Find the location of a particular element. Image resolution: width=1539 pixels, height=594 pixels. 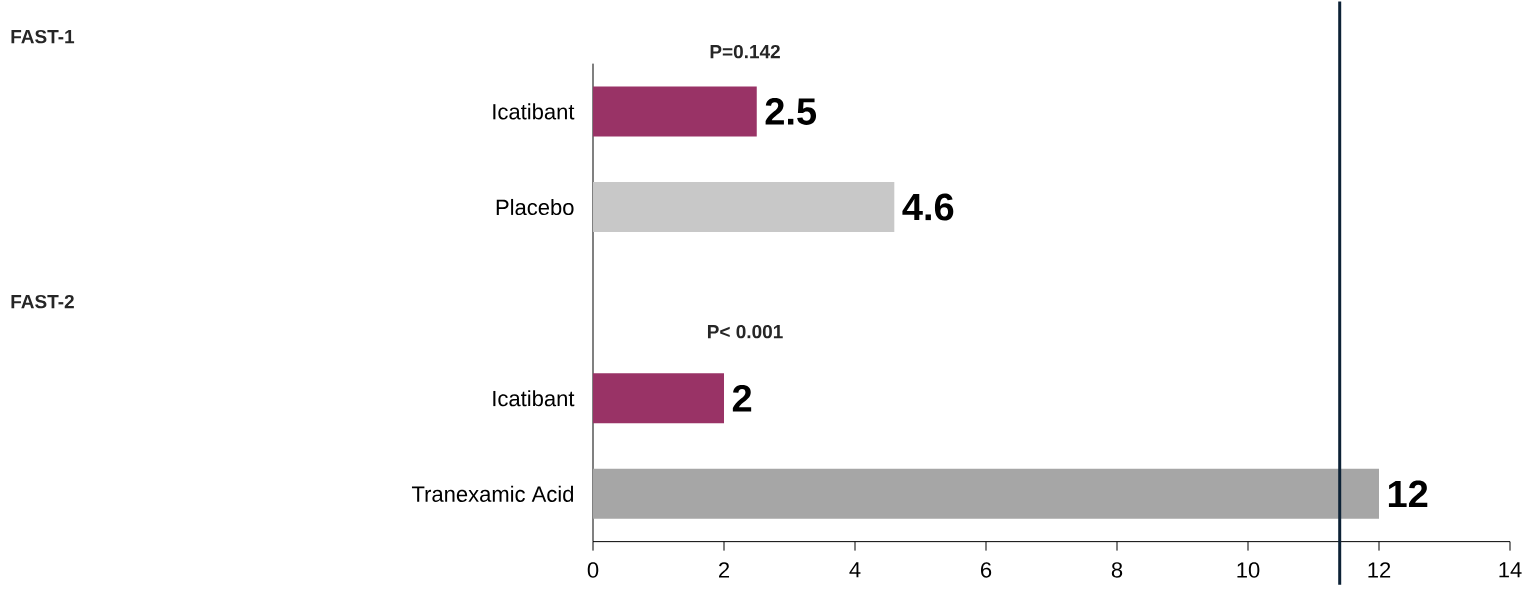

x-tick-label: 2 is located at coordinates (724, 570).